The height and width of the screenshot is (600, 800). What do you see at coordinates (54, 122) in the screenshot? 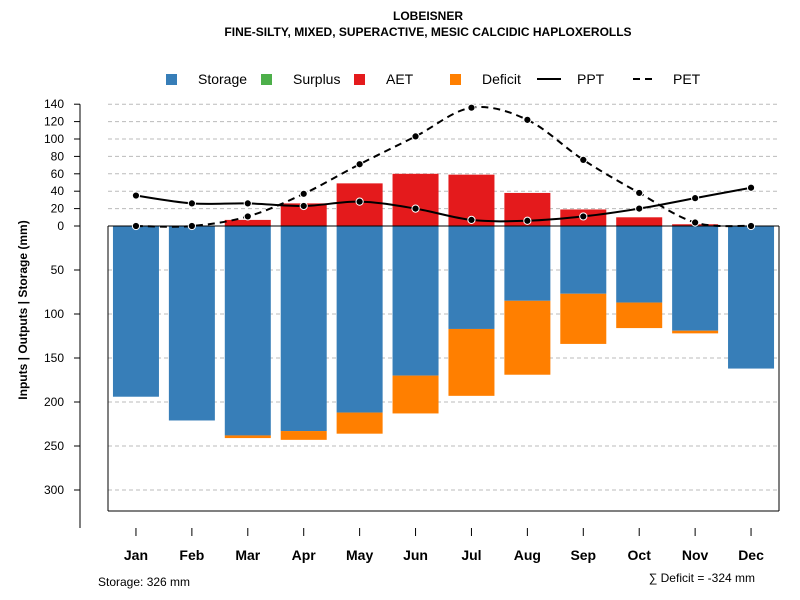
I see `y-tick-label: 120` at bounding box center [54, 122].